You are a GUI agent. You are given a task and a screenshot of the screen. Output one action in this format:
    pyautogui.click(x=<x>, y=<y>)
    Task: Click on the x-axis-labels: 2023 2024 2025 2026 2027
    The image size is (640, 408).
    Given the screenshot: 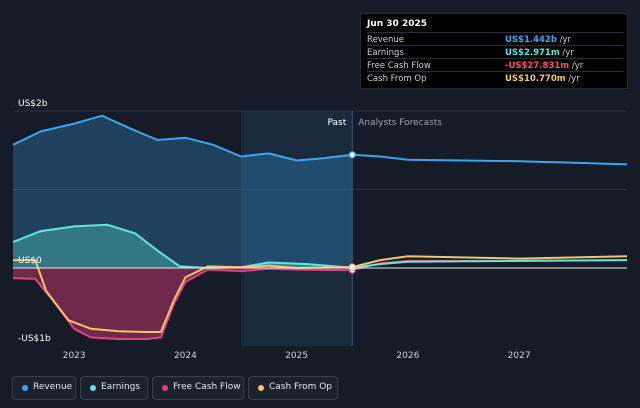 What is the action you would take?
    pyautogui.click(x=297, y=356)
    